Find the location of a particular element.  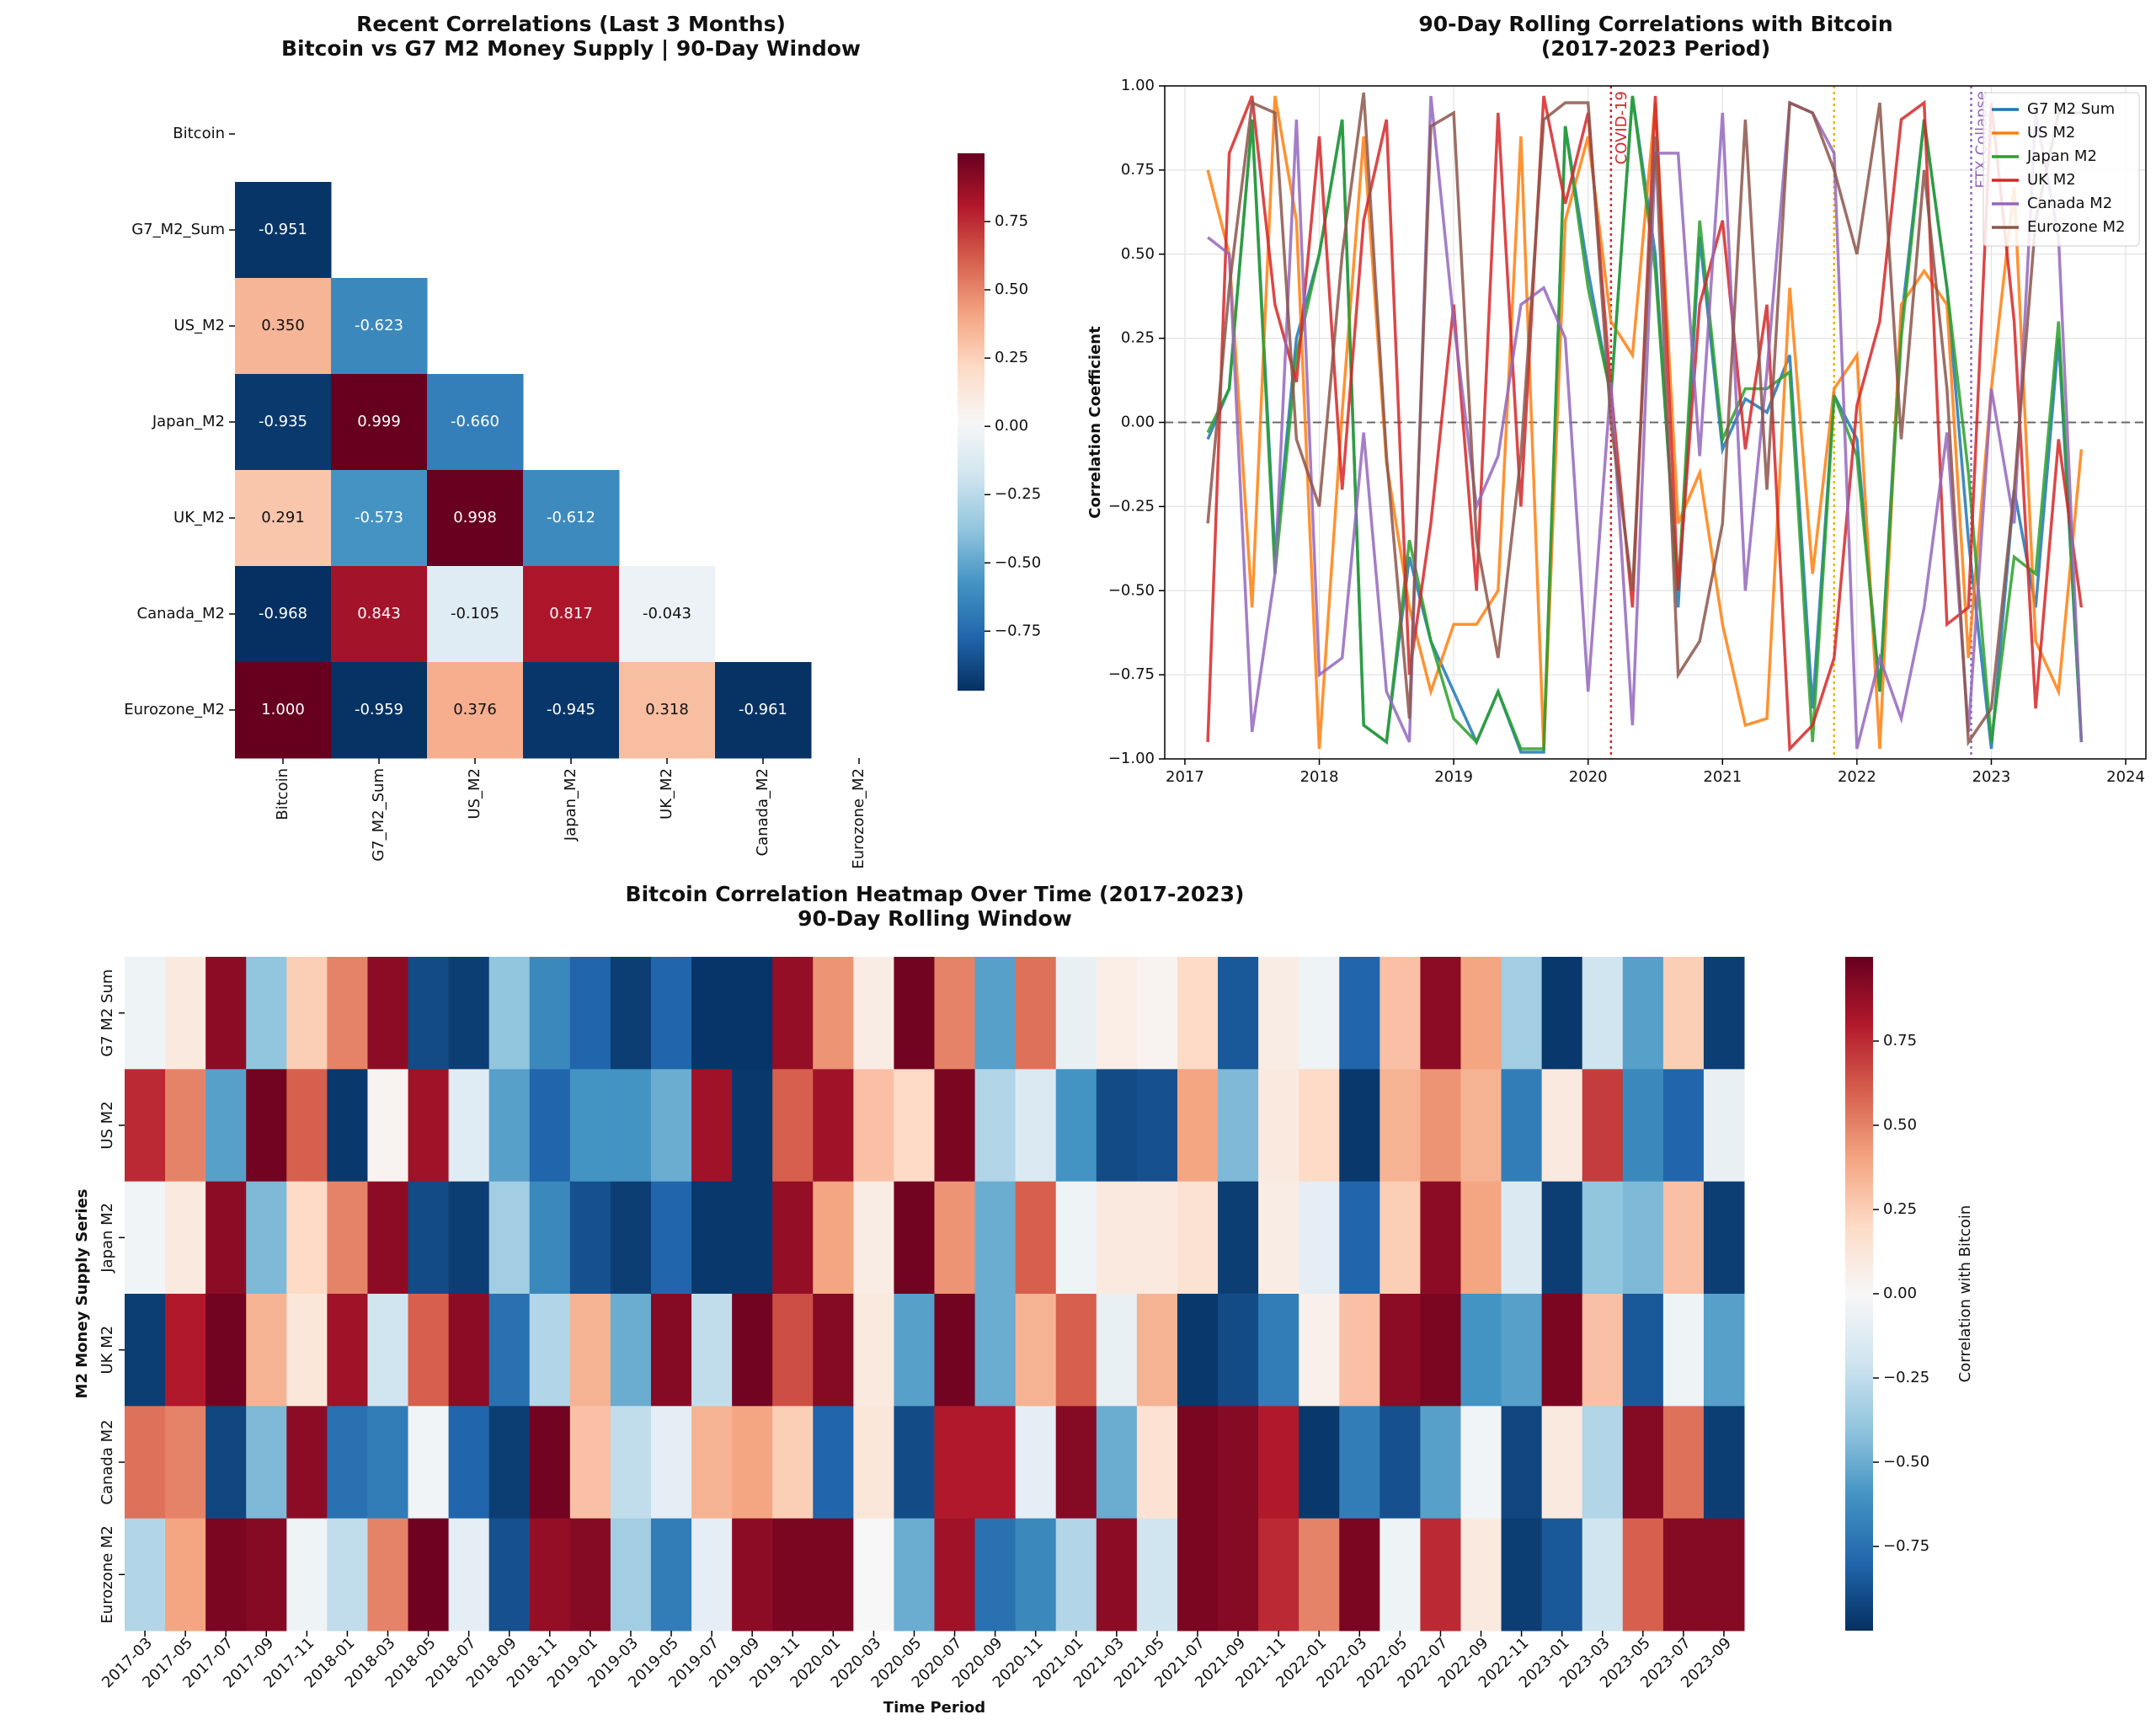

cell-label: -0.951 is located at coordinates (283, 229).